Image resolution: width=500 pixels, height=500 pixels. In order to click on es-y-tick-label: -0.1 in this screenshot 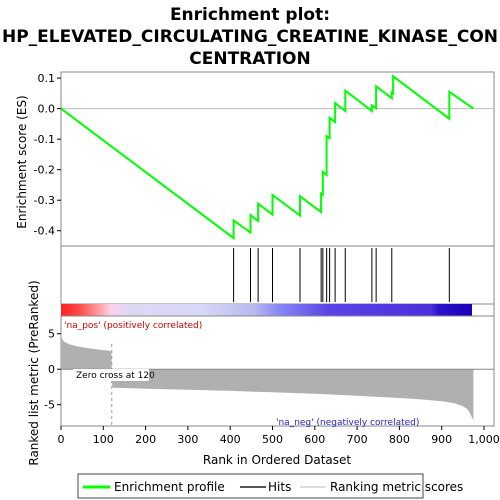, I will do `click(44, 139)`.